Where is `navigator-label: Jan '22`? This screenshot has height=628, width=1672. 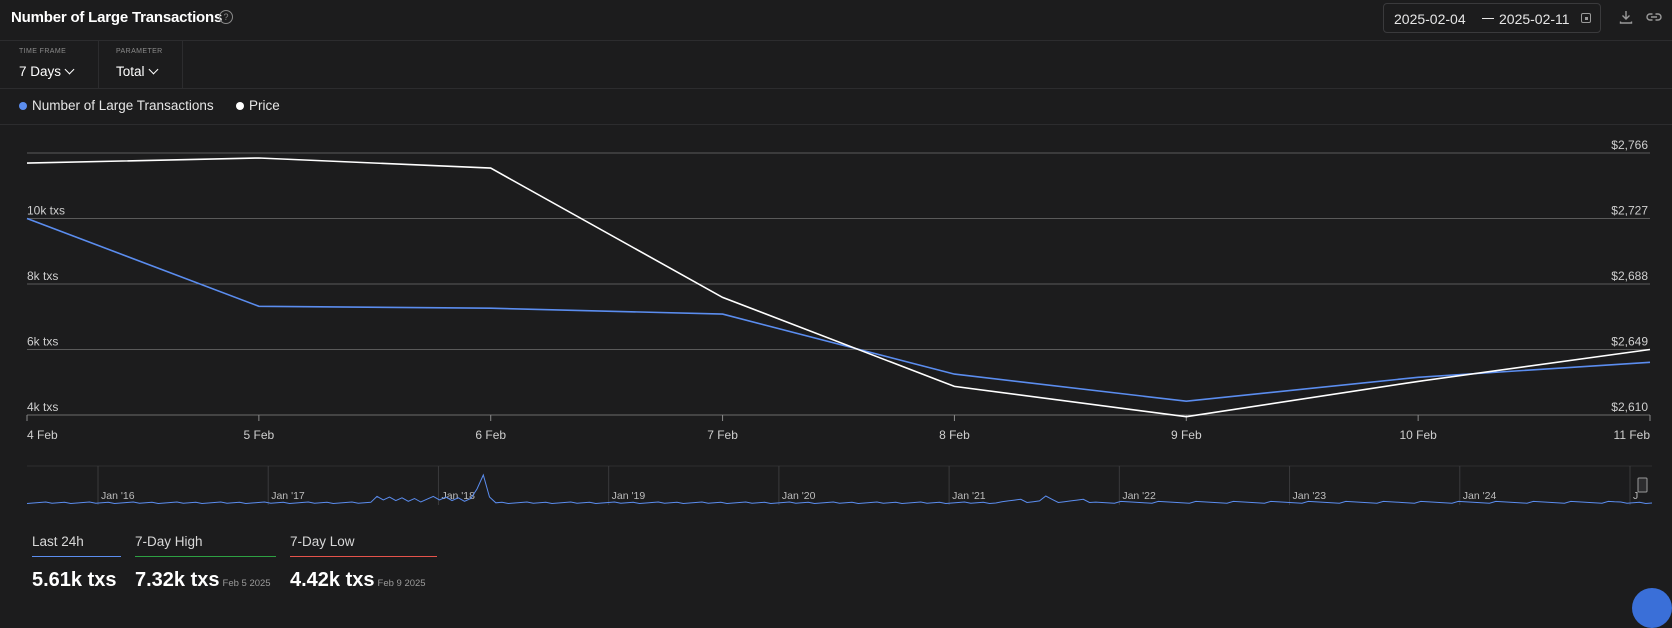
navigator-label: Jan '22 is located at coordinates (1139, 496).